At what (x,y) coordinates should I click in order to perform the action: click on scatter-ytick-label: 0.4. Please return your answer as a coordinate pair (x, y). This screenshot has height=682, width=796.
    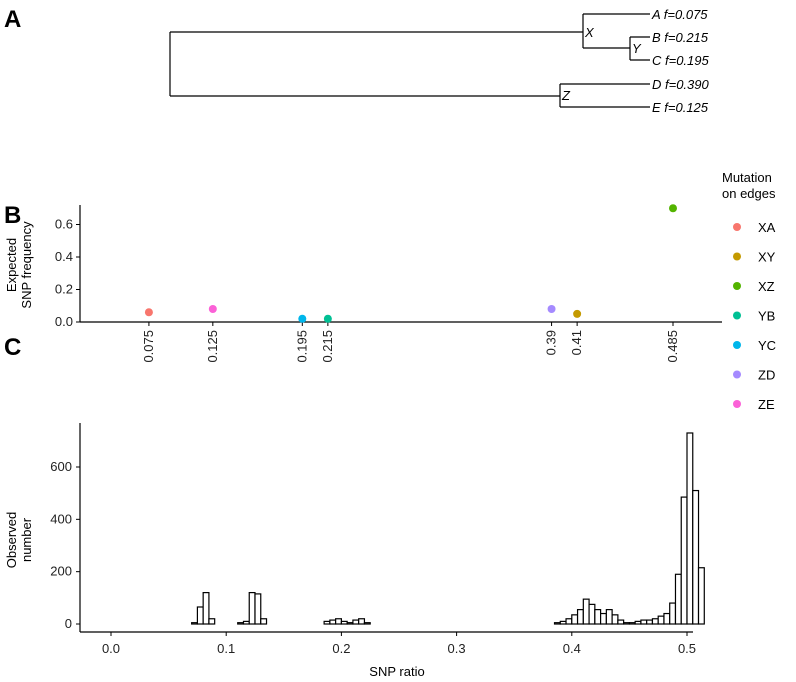
    Looking at the image, I should click on (64, 256).